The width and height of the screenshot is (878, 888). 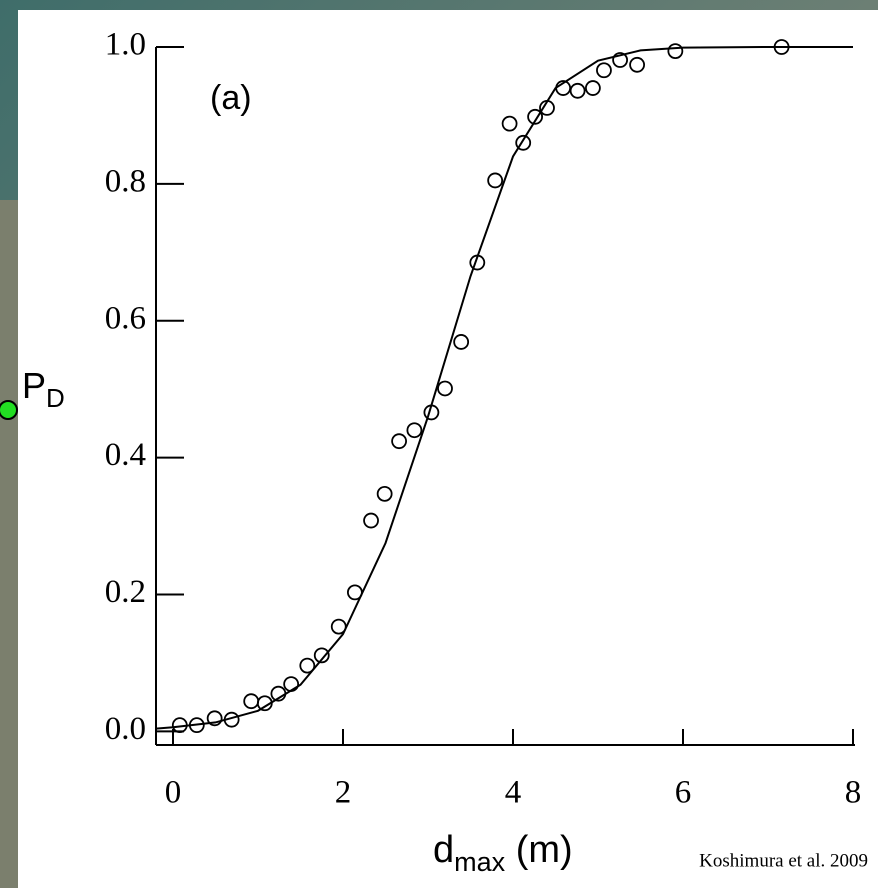 What do you see at coordinates (125, 318) in the screenshot?
I see `y-tick-label: 0.6` at bounding box center [125, 318].